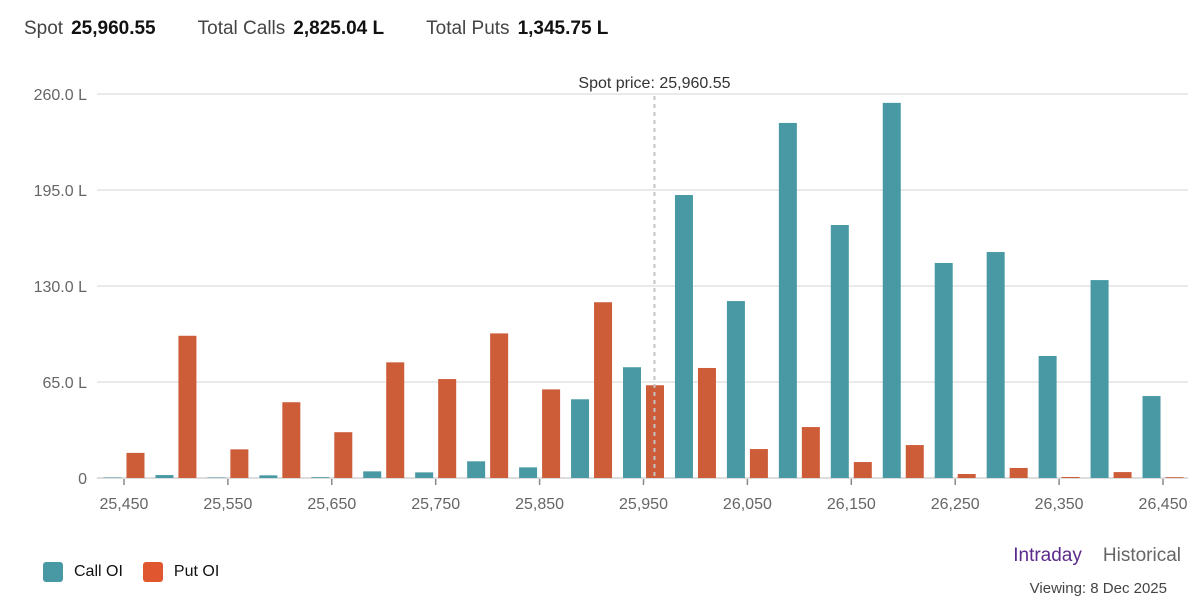 This screenshot has height=607, width=1203. What do you see at coordinates (435, 504) in the screenshot?
I see `x-tick-label: 25,750` at bounding box center [435, 504].